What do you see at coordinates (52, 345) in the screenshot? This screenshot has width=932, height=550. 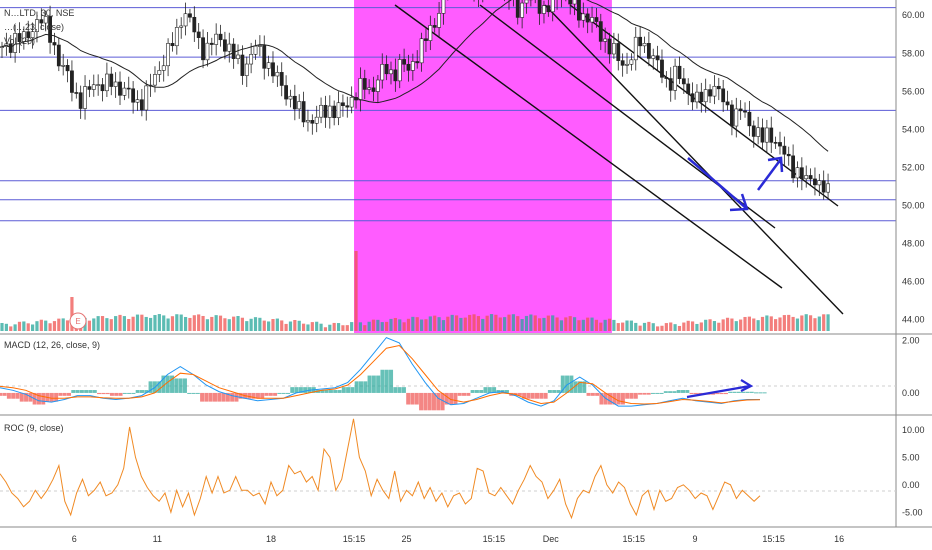 I see `macd-label: MACD (12, 26, close, 9)` at bounding box center [52, 345].